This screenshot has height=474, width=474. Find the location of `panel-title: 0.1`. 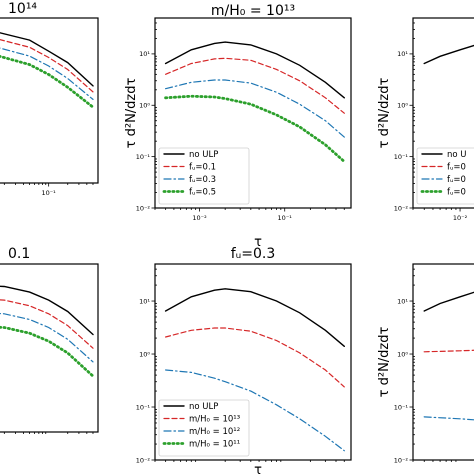

panel-title: 0.1 is located at coordinates (19, 254).